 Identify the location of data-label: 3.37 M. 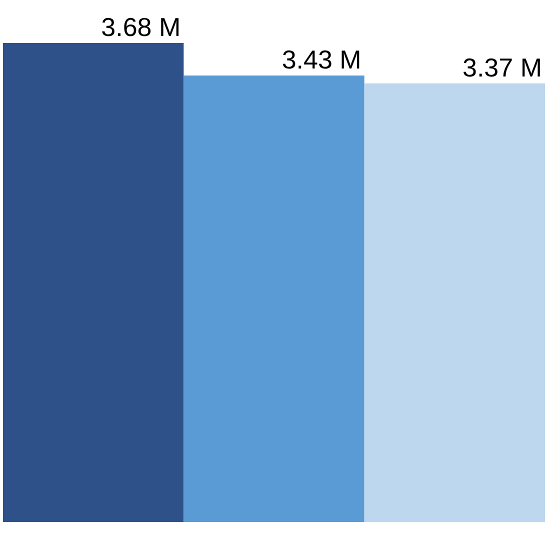
(502, 67).